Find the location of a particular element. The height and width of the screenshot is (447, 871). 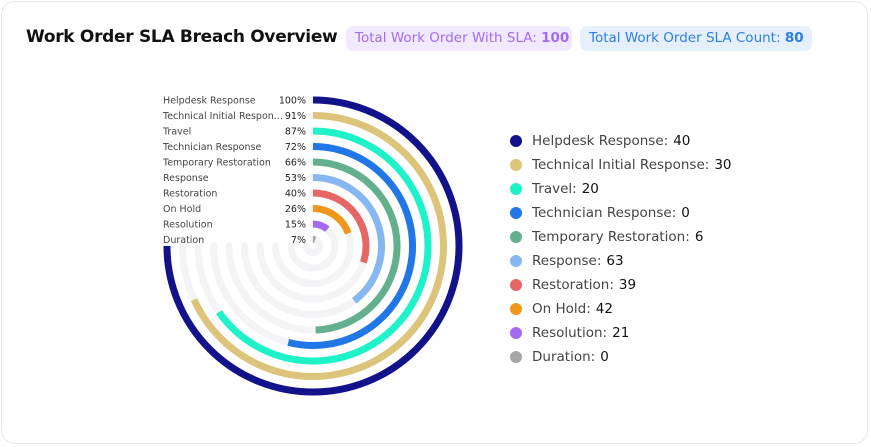

total-with-sla-value: 100 is located at coordinates (555, 38).